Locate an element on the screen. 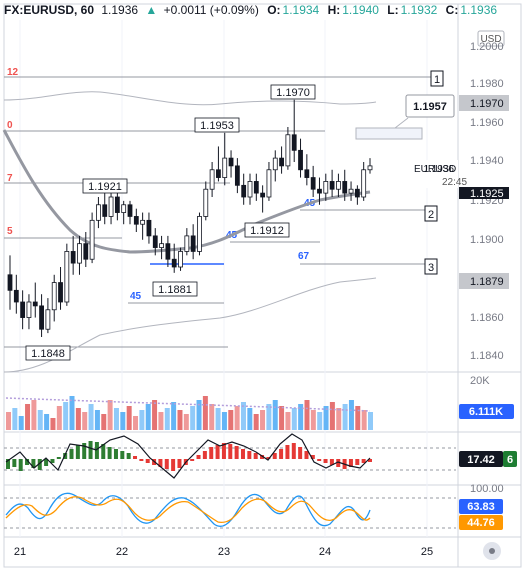 The height and width of the screenshot is (576, 525). symbol-label: FX:EURUSD, 60 is located at coordinates (49, 10).